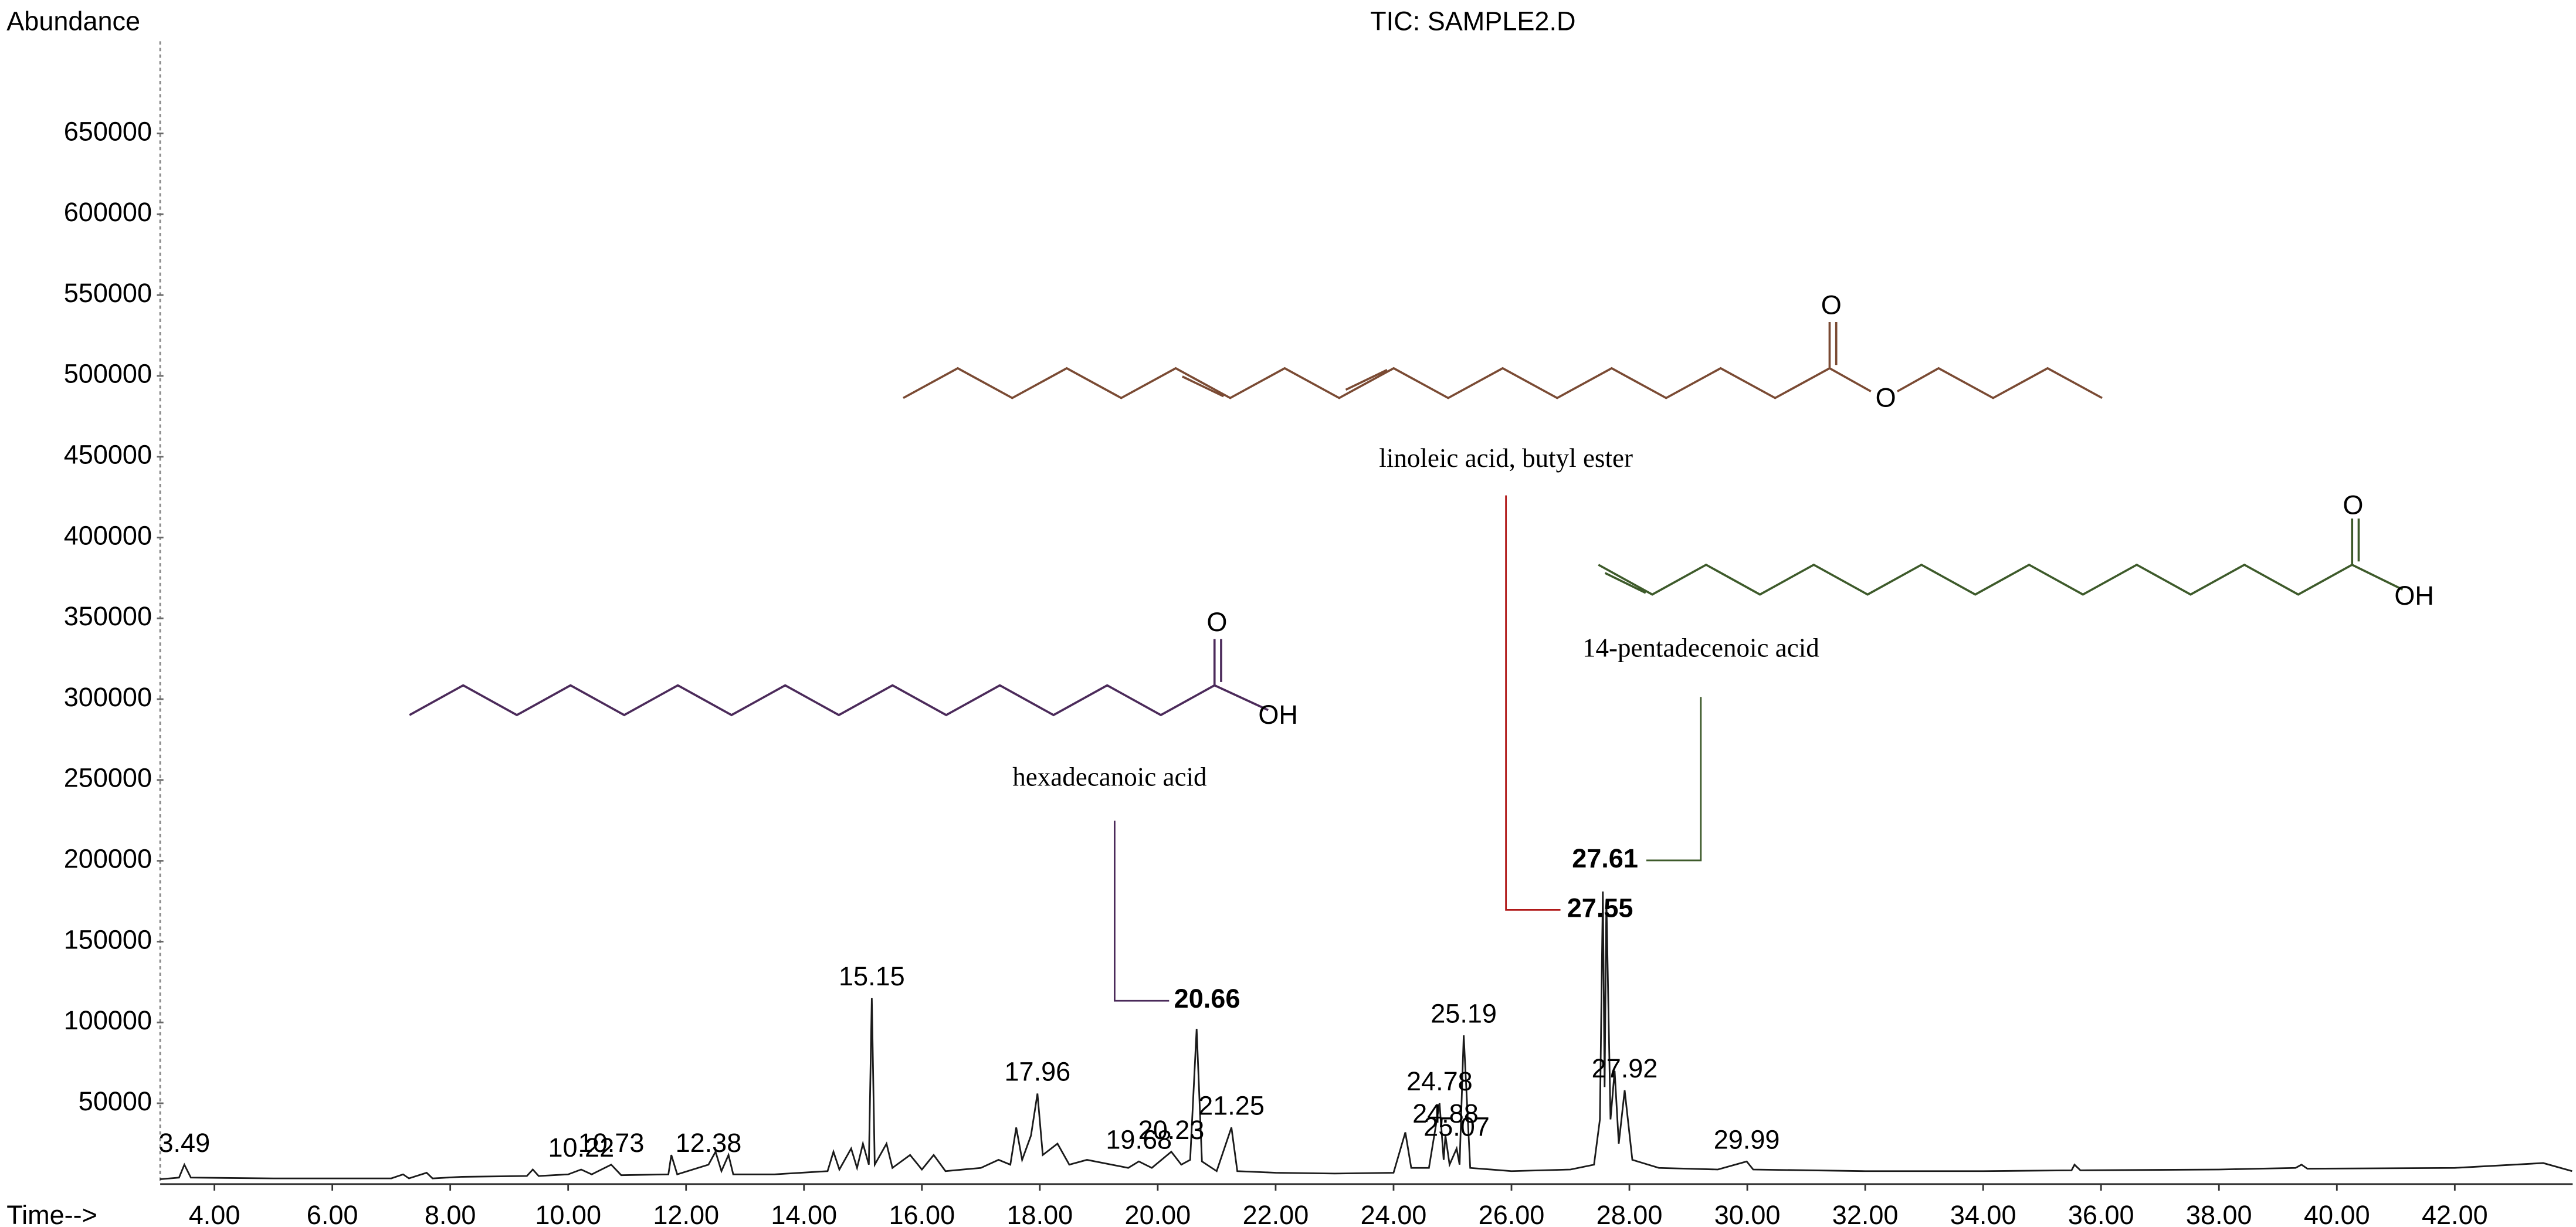 This screenshot has width=2576, height=1227. What do you see at coordinates (1866, 1213) in the screenshot?
I see `x-tick-label: 32.00` at bounding box center [1866, 1213].